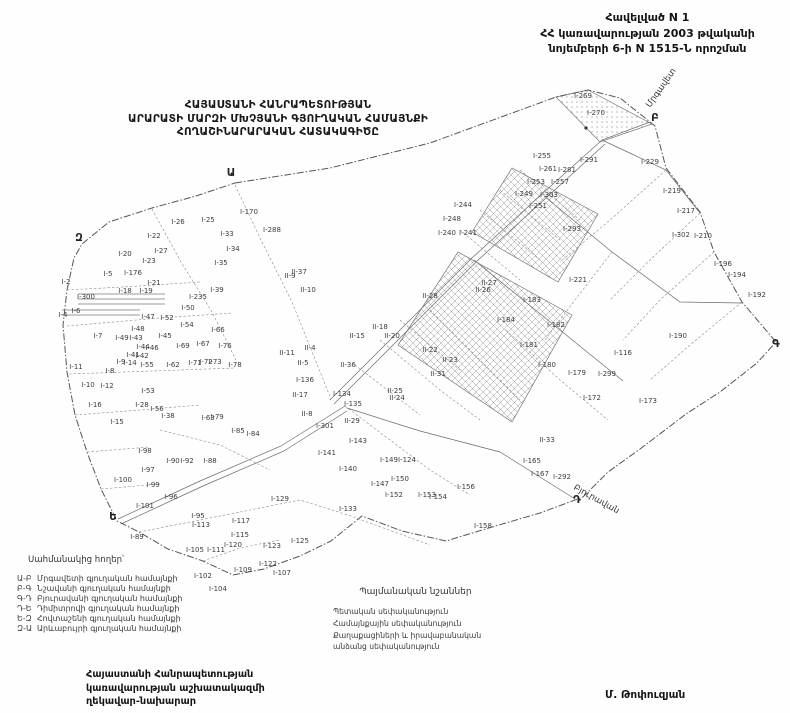  Describe the element at coordinates (235, 365) in the screenshot. I see `parcel-label: I-78` at that location.